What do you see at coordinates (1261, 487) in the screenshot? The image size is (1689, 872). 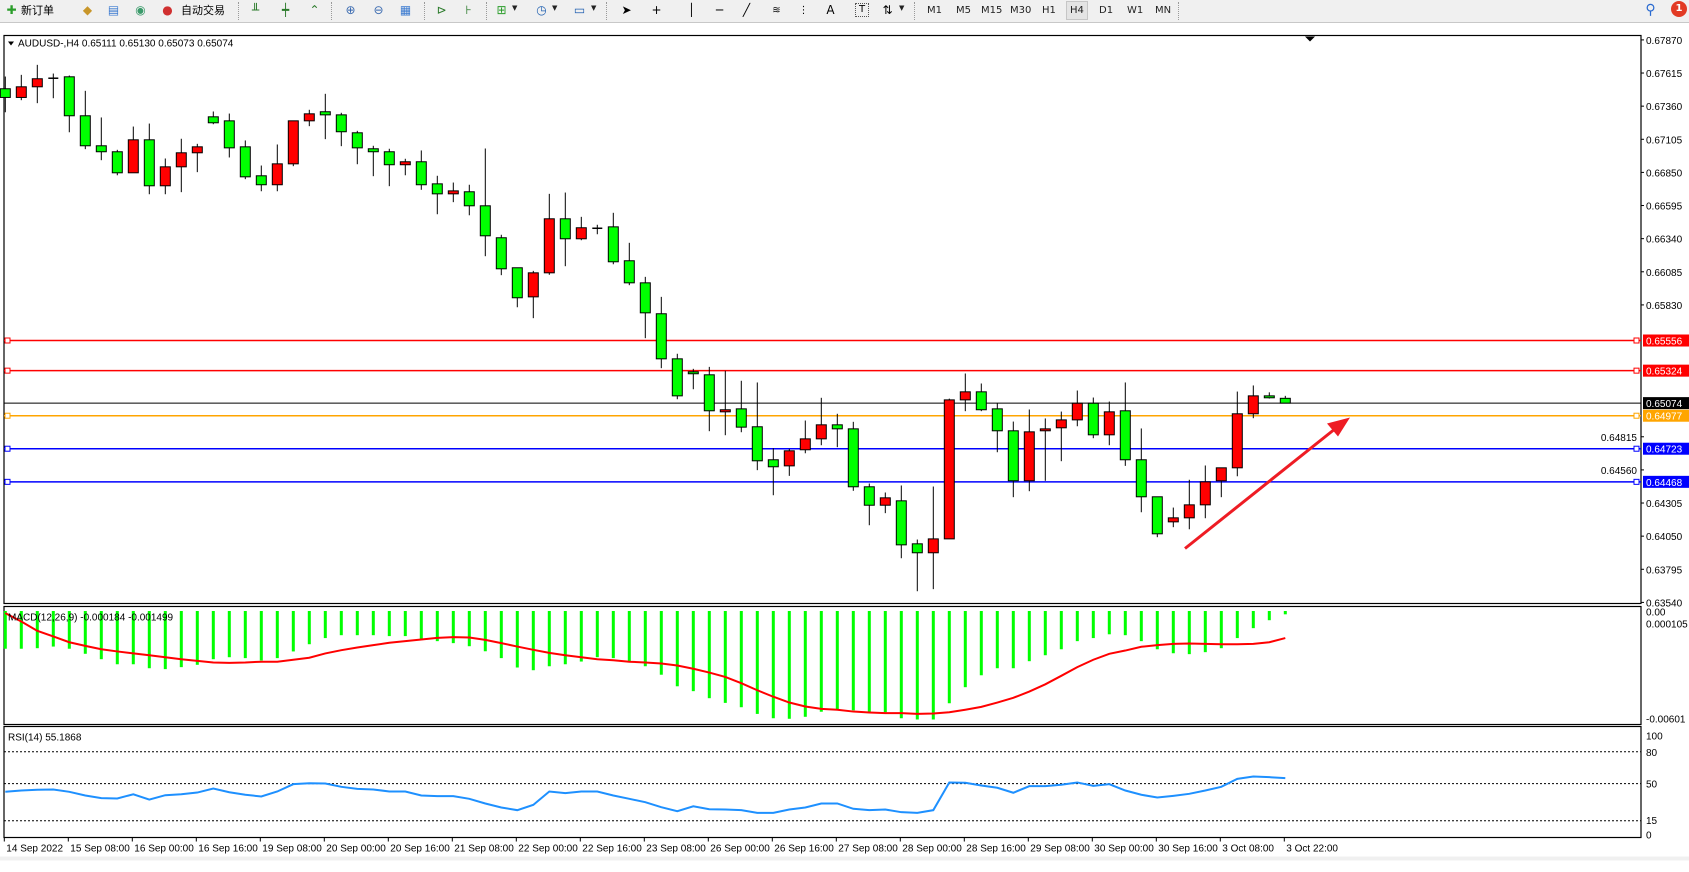 I see `annotation-arrow-line` at bounding box center [1261, 487].